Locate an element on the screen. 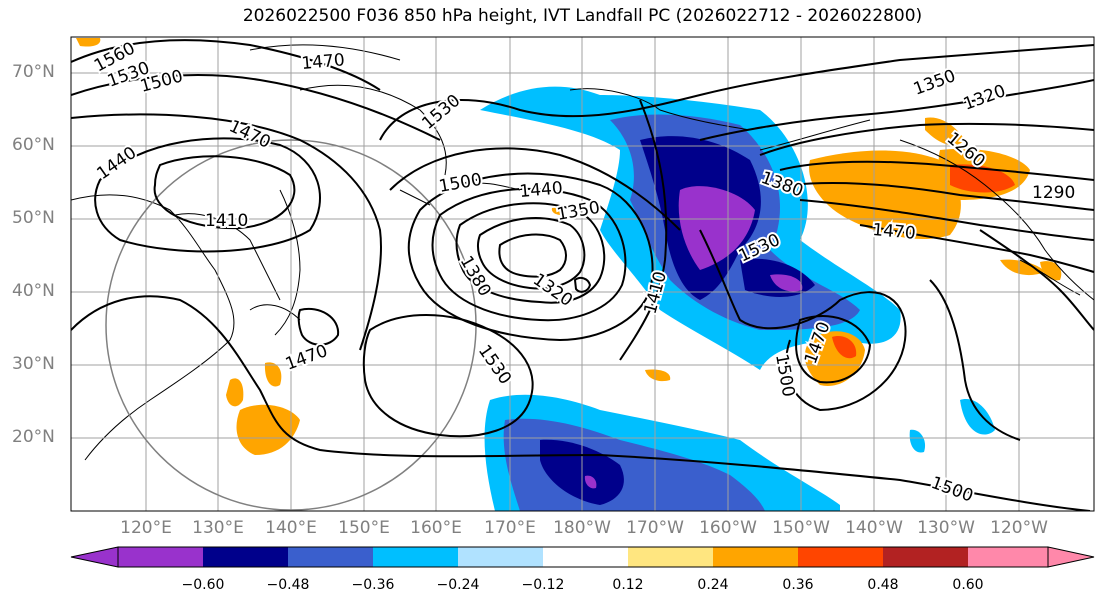 This screenshot has width=1105, height=604. lat-label: 60°N is located at coordinates (33, 145).